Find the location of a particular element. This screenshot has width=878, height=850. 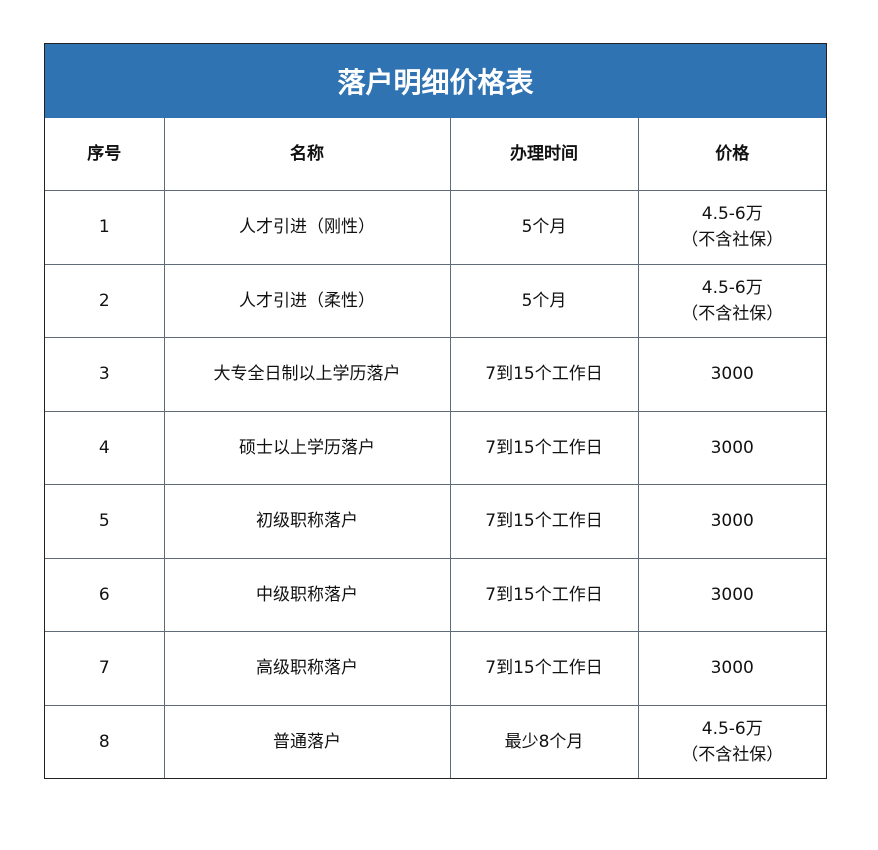

cell-name: 大专全日制以上学历落户 is located at coordinates (307, 374).